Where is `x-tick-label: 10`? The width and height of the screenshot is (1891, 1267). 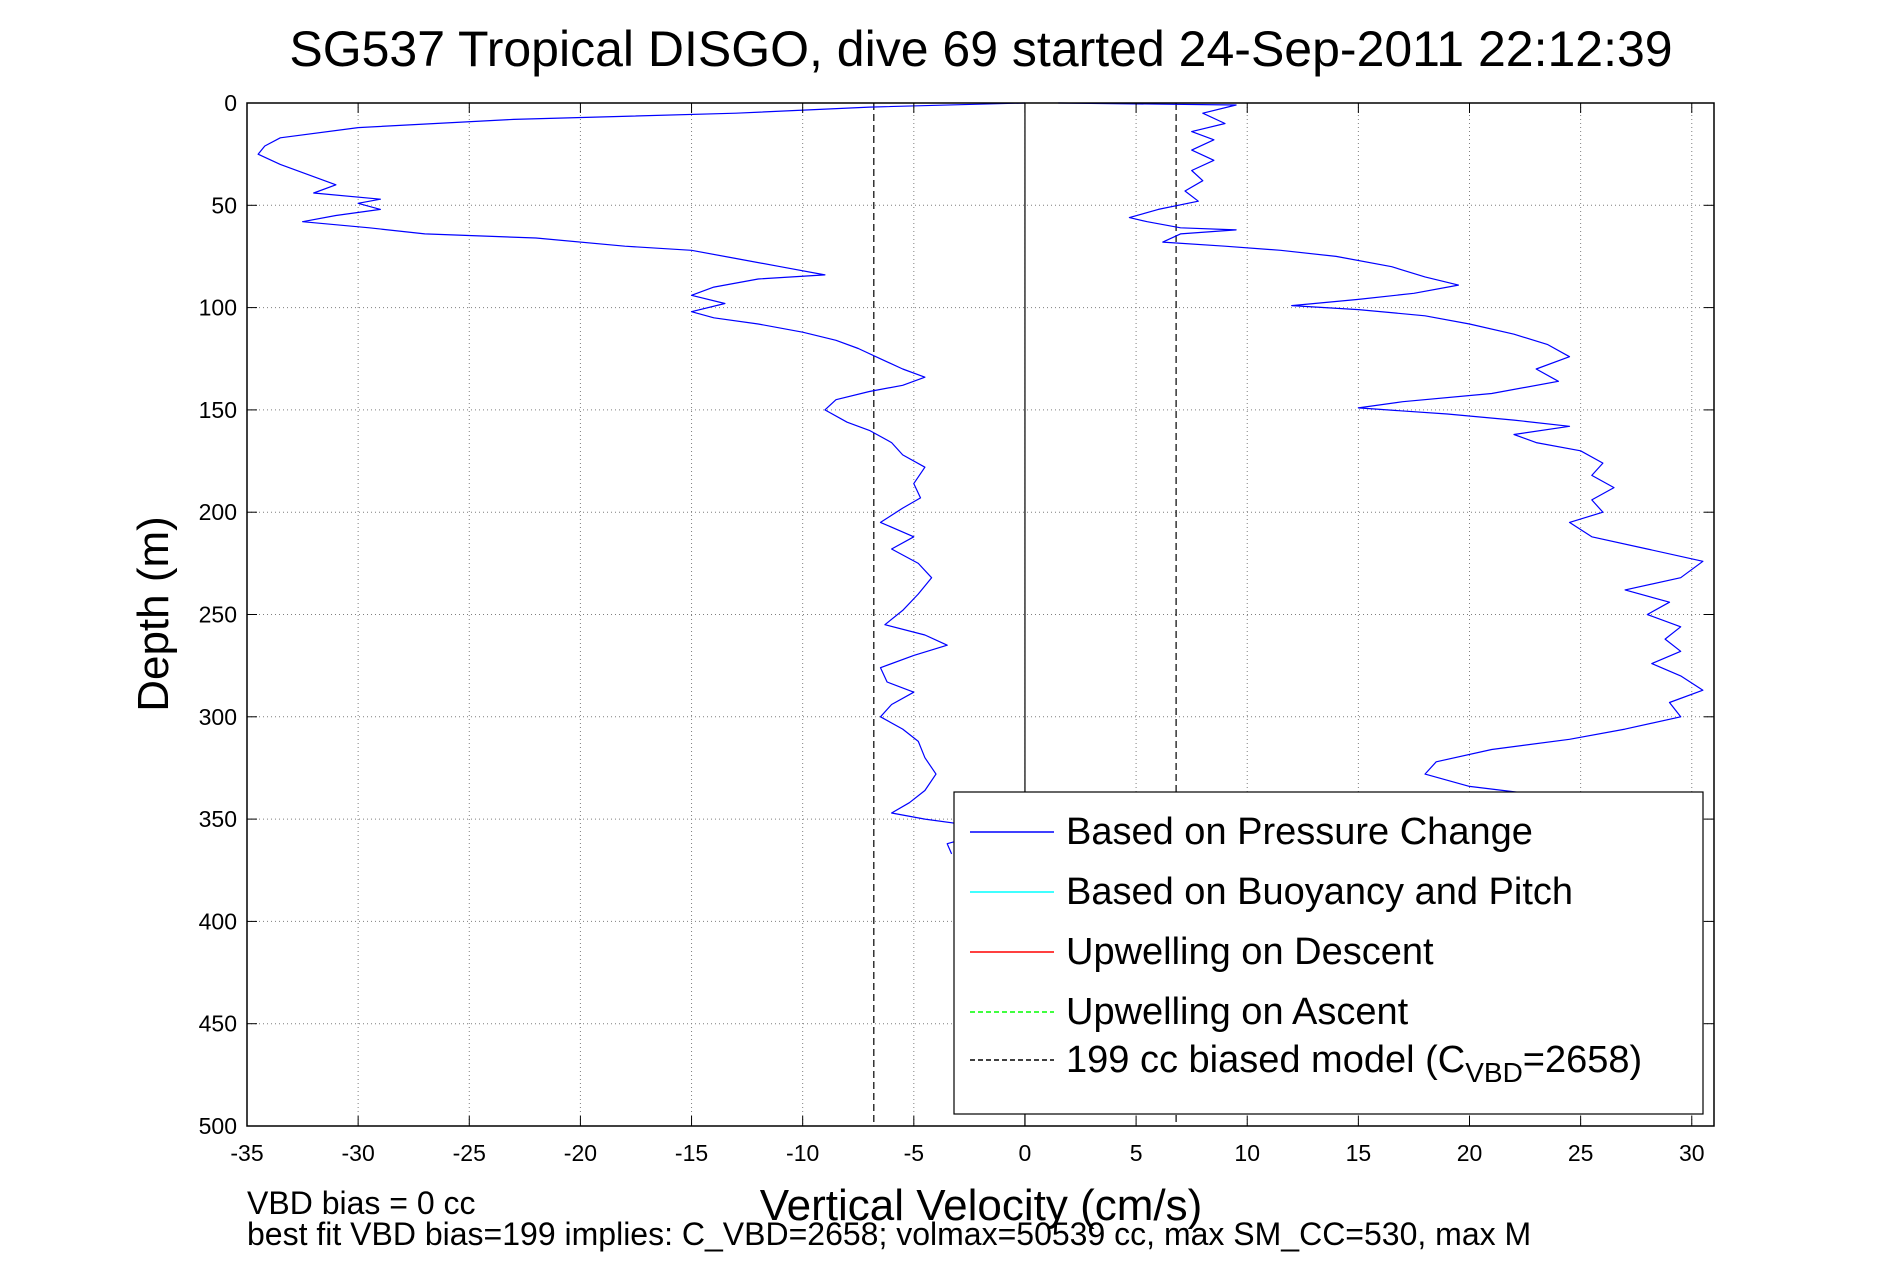
x-tick-label: 10 is located at coordinates (1247, 1153).